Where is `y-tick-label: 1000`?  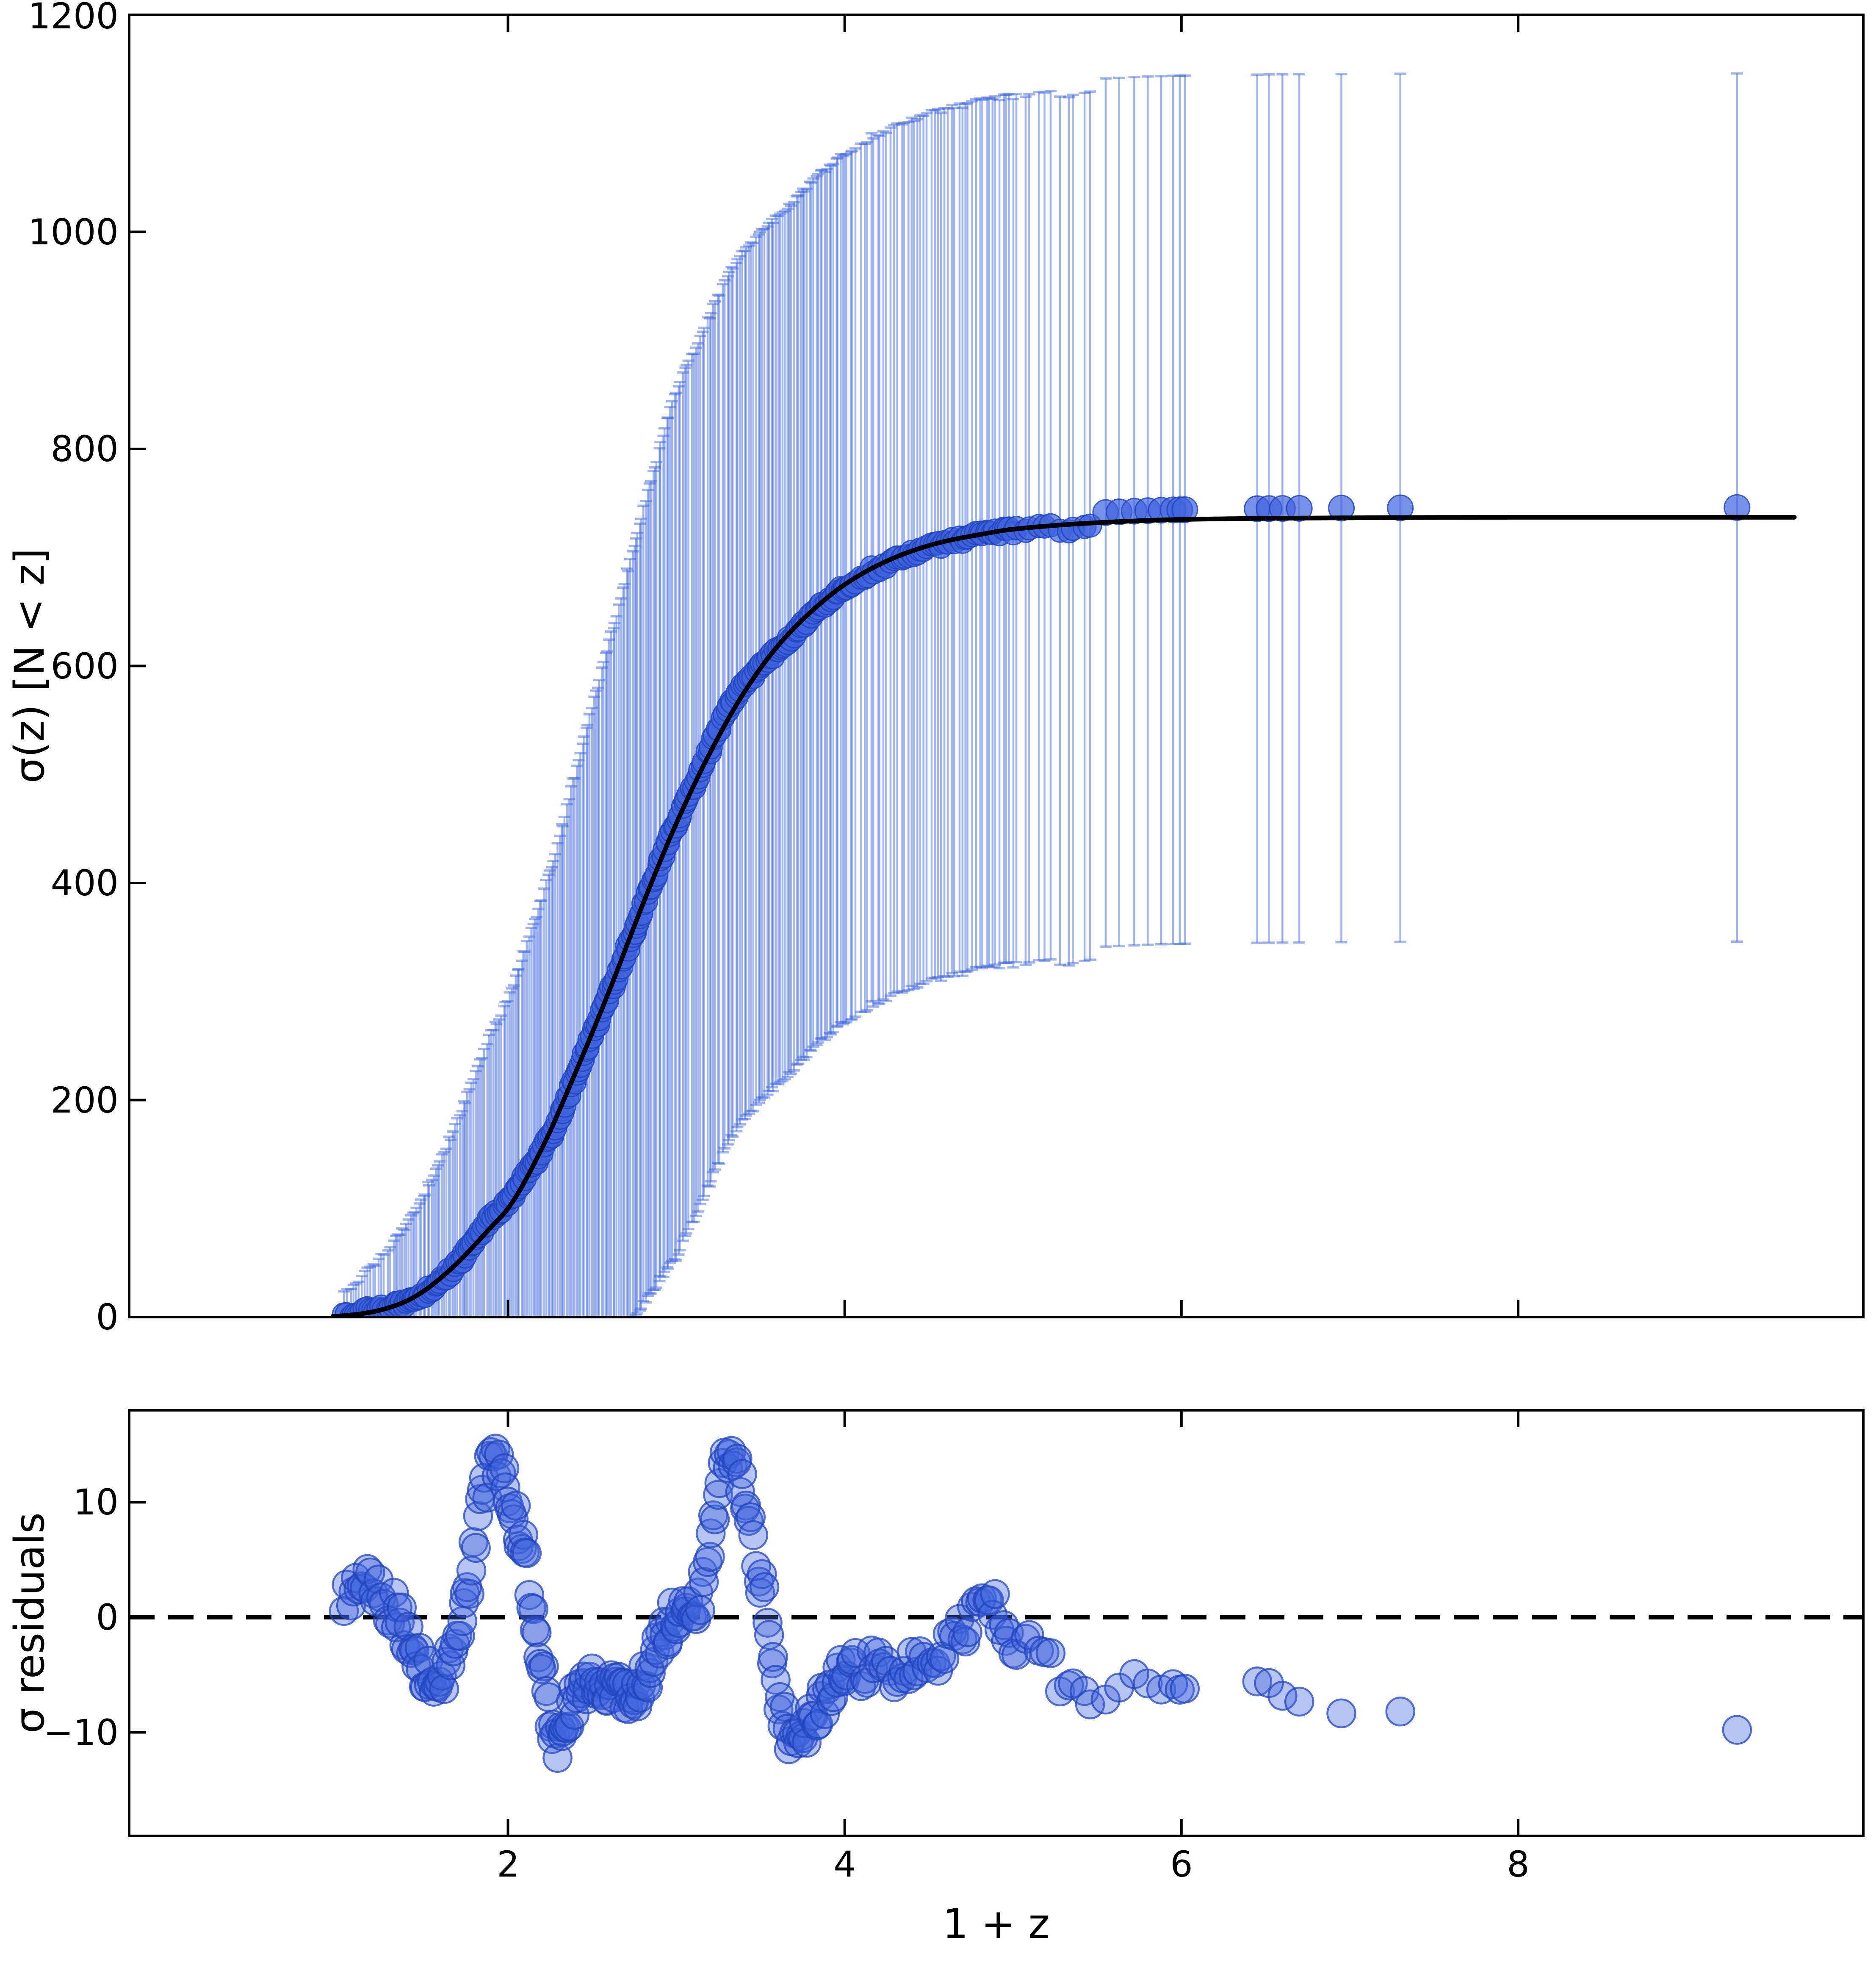
y-tick-label: 1000 is located at coordinates (73, 232).